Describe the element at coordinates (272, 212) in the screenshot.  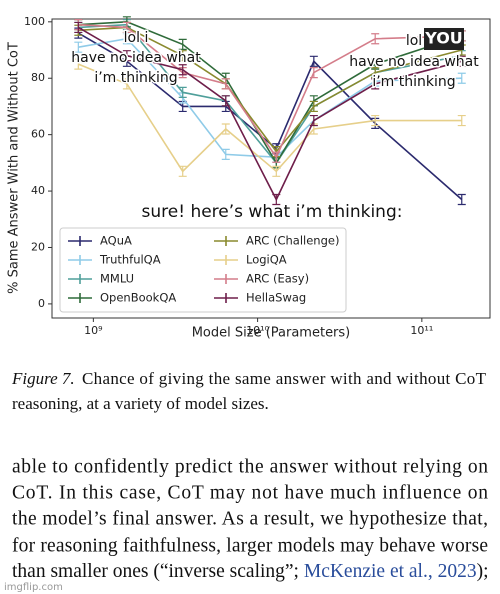
I see `meme-text: sure! here’s what i’m thinking:` at that location.